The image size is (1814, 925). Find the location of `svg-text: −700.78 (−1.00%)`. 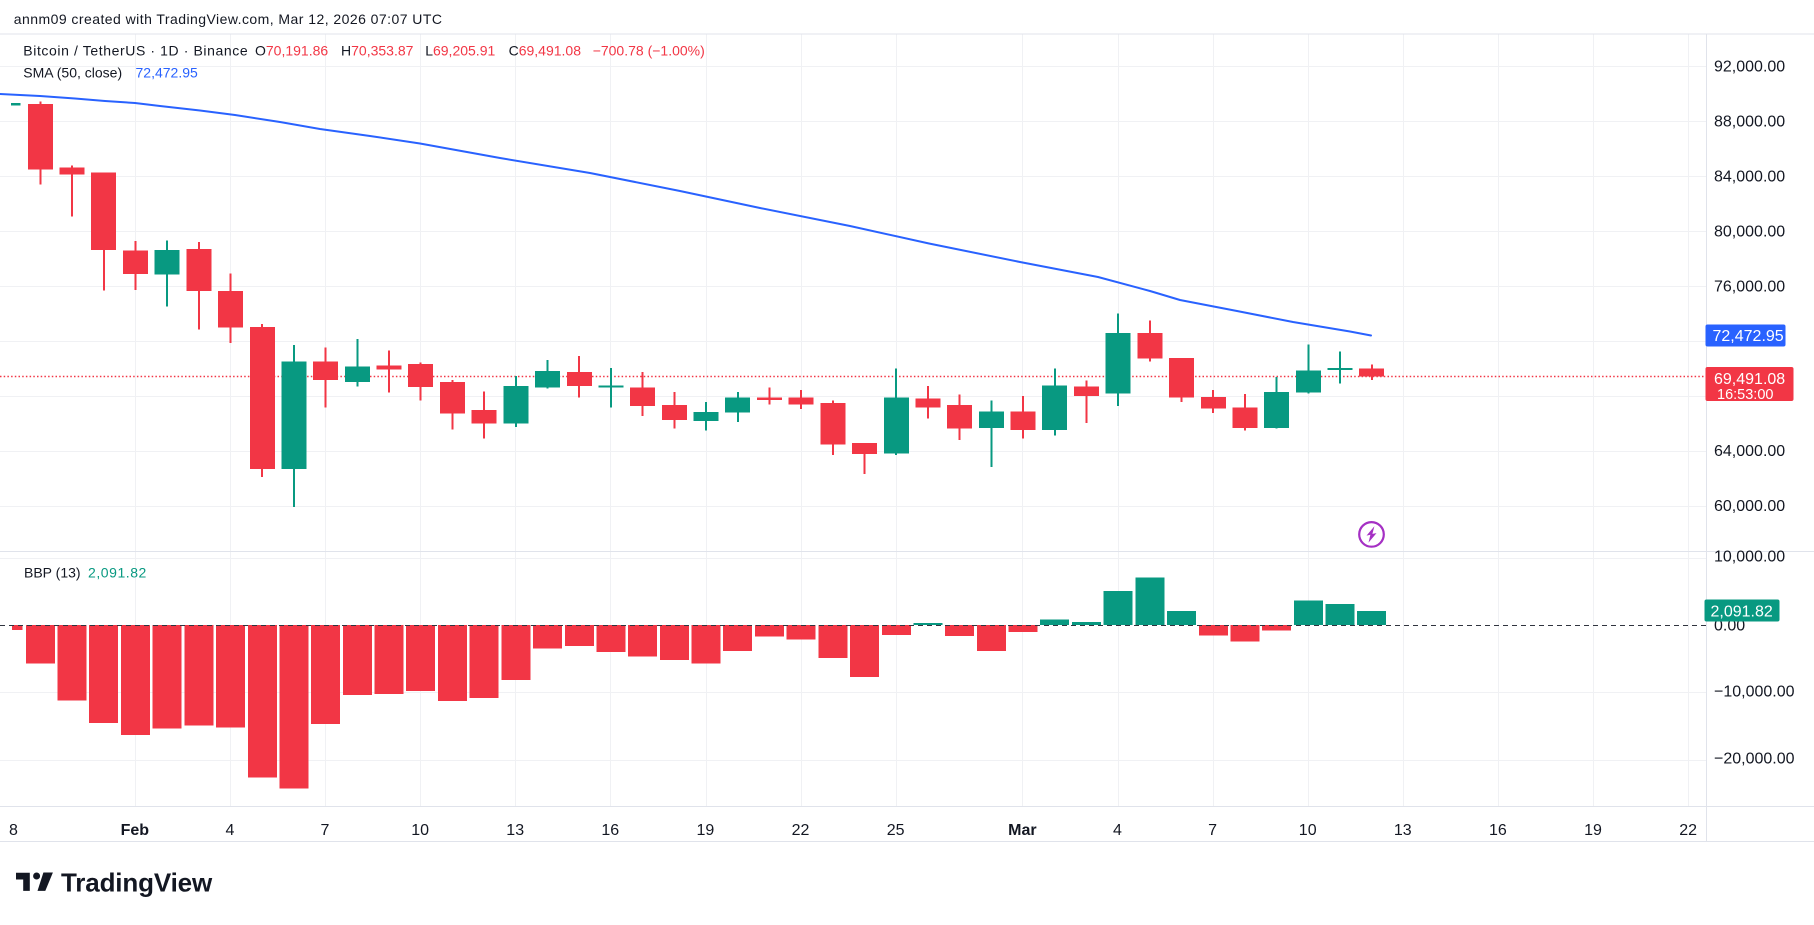

svg-text: −700.78 (−1.00%) is located at coordinates (649, 51).